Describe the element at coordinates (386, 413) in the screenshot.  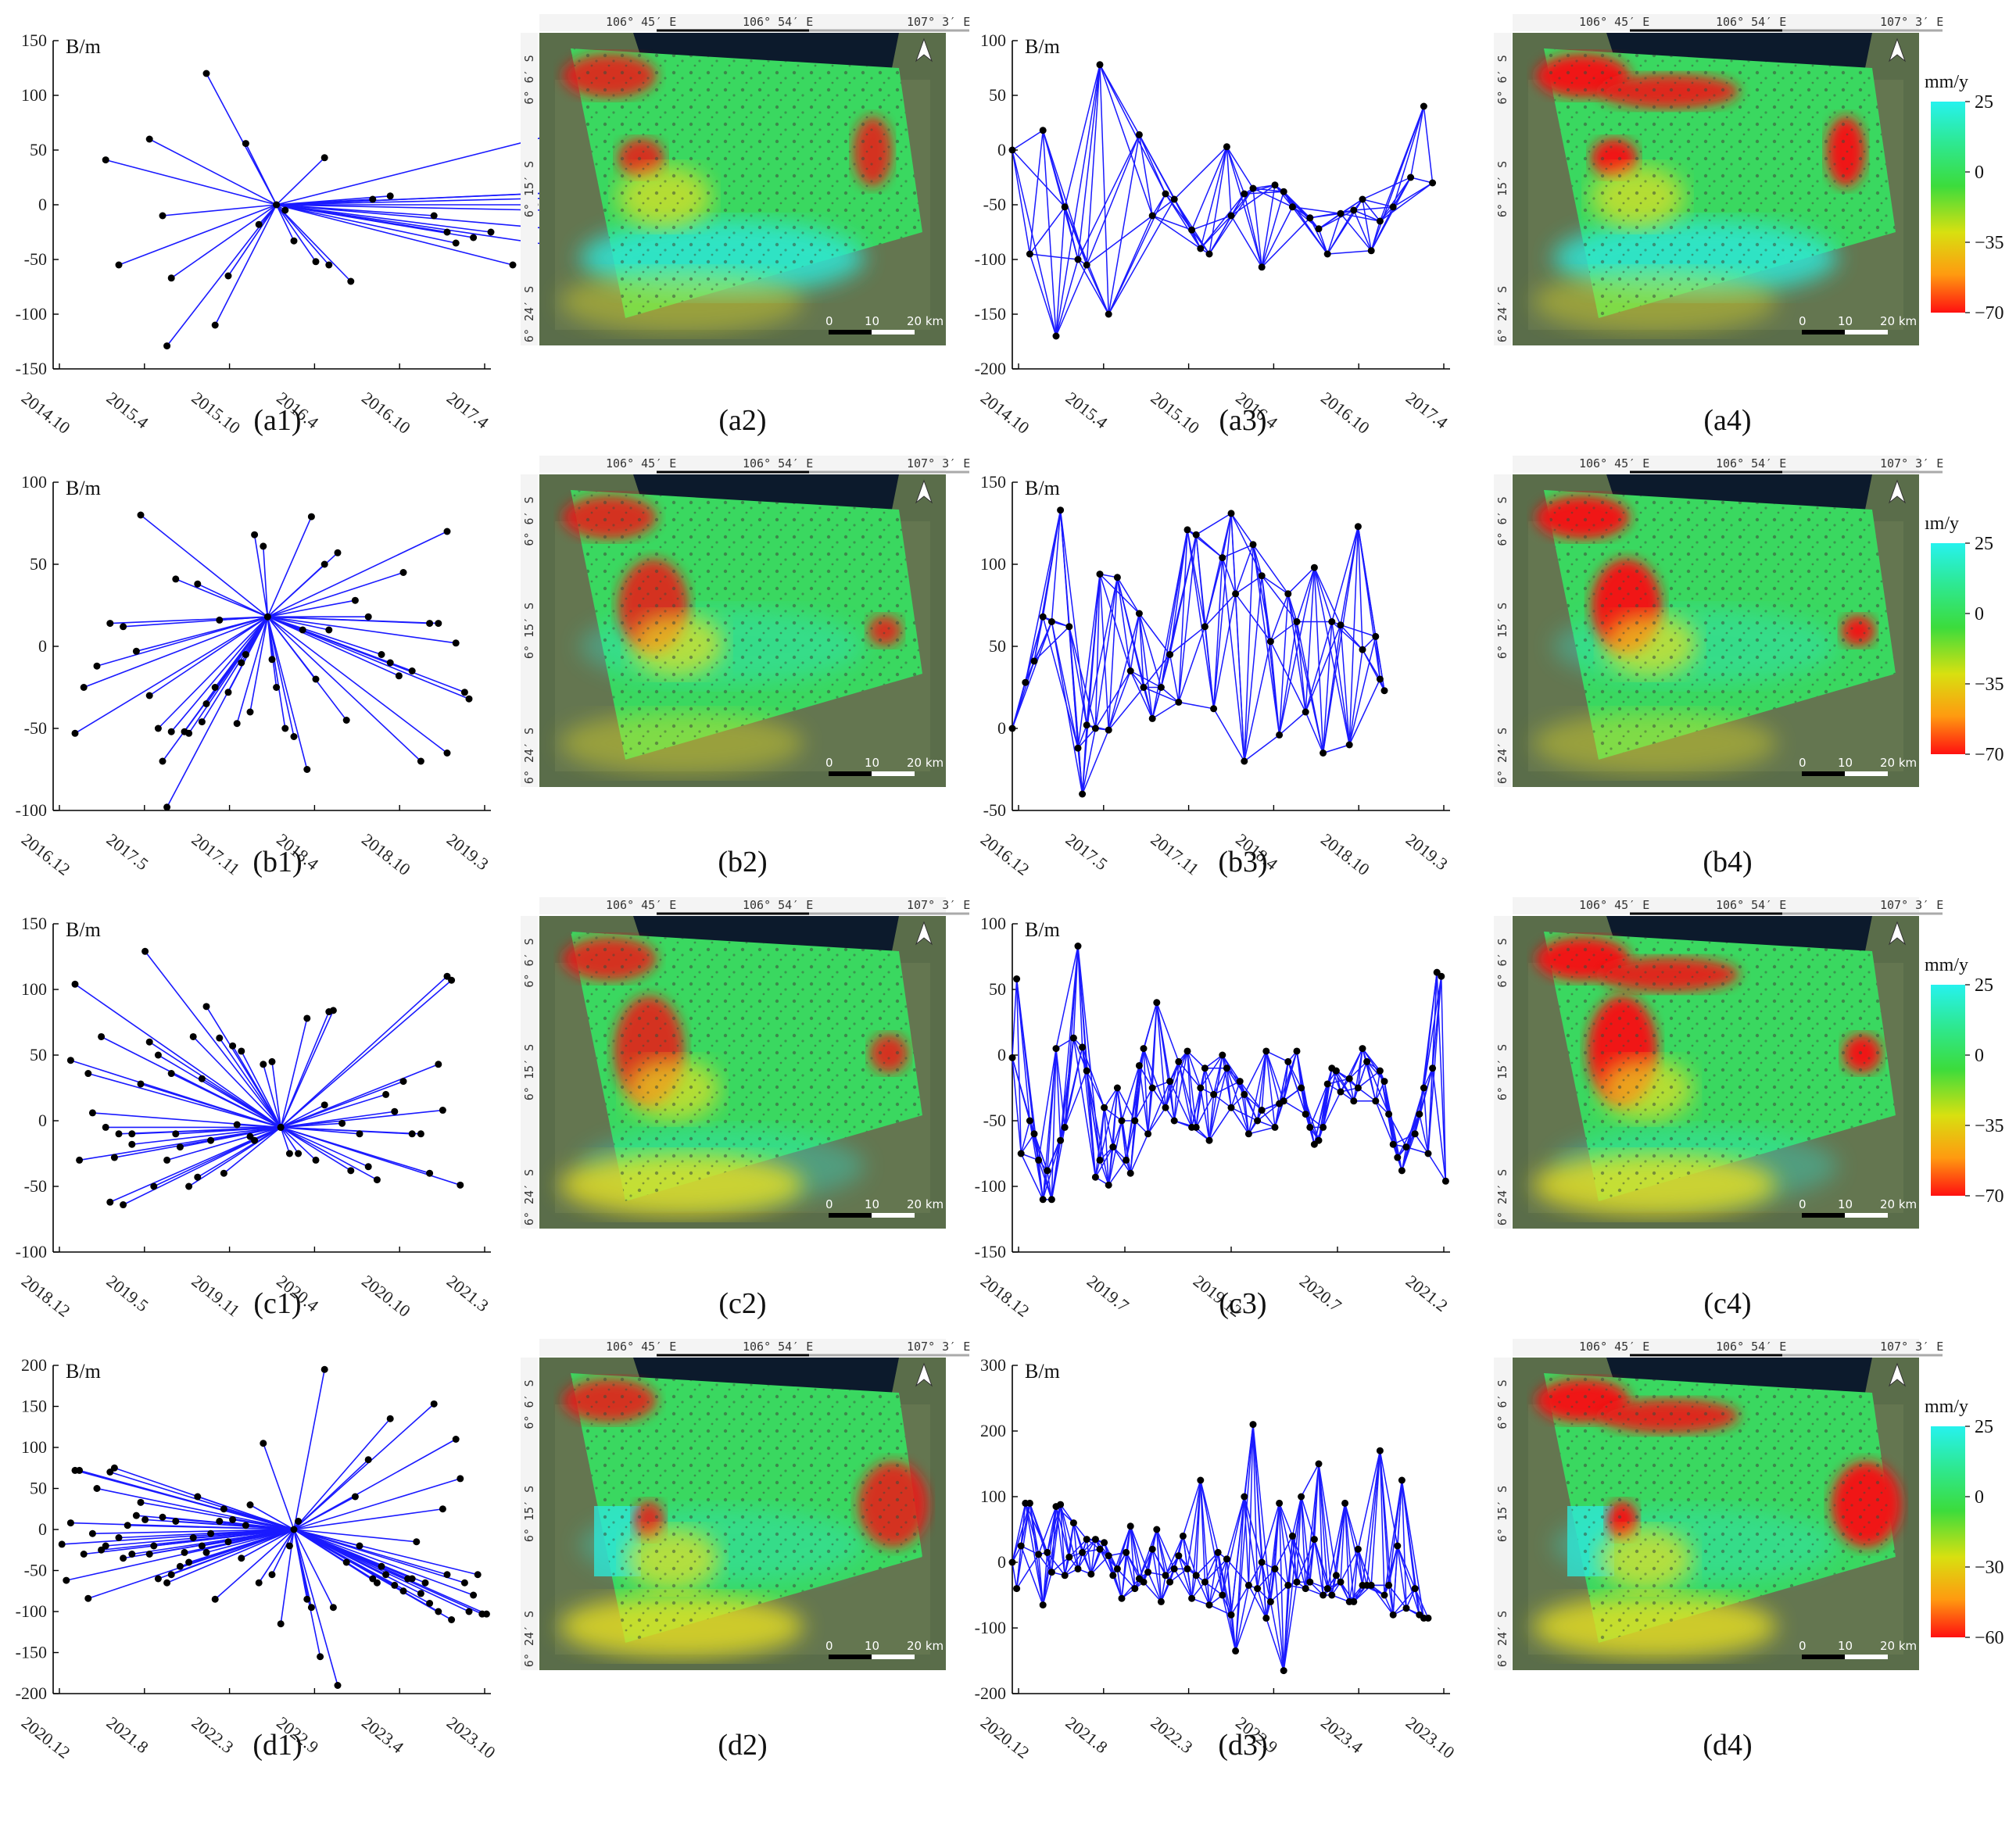
I see `x-tick-label: 2016.10` at that location.